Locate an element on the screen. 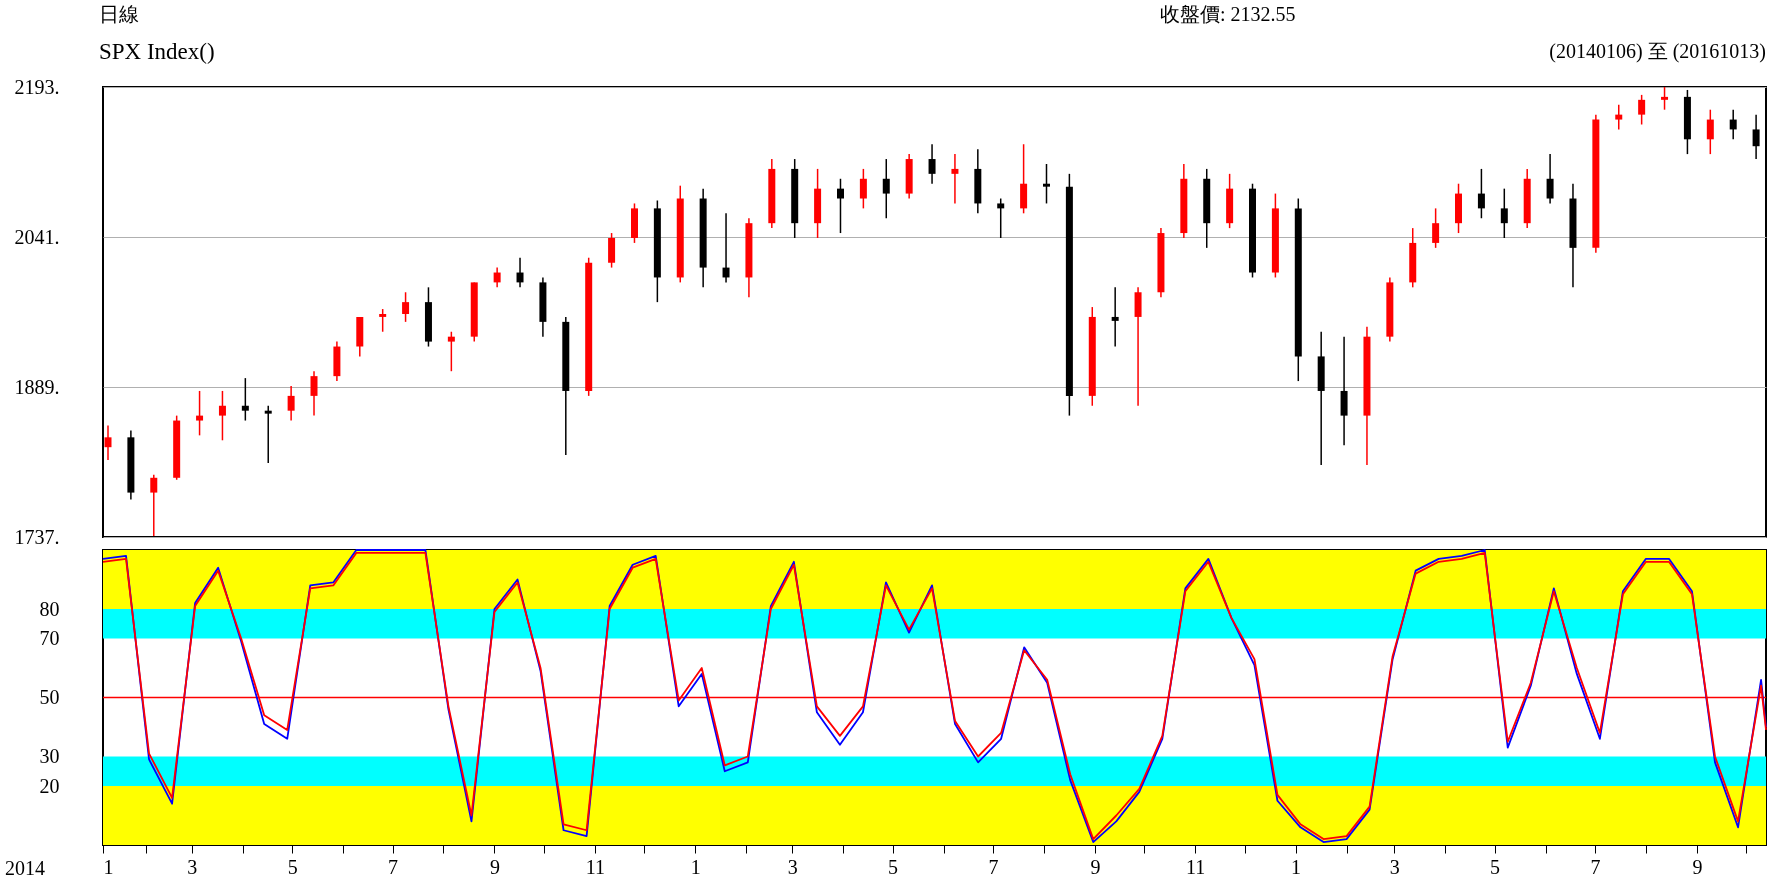 This screenshot has width=1790, height=889. text: 2014 is located at coordinates (25, 868).